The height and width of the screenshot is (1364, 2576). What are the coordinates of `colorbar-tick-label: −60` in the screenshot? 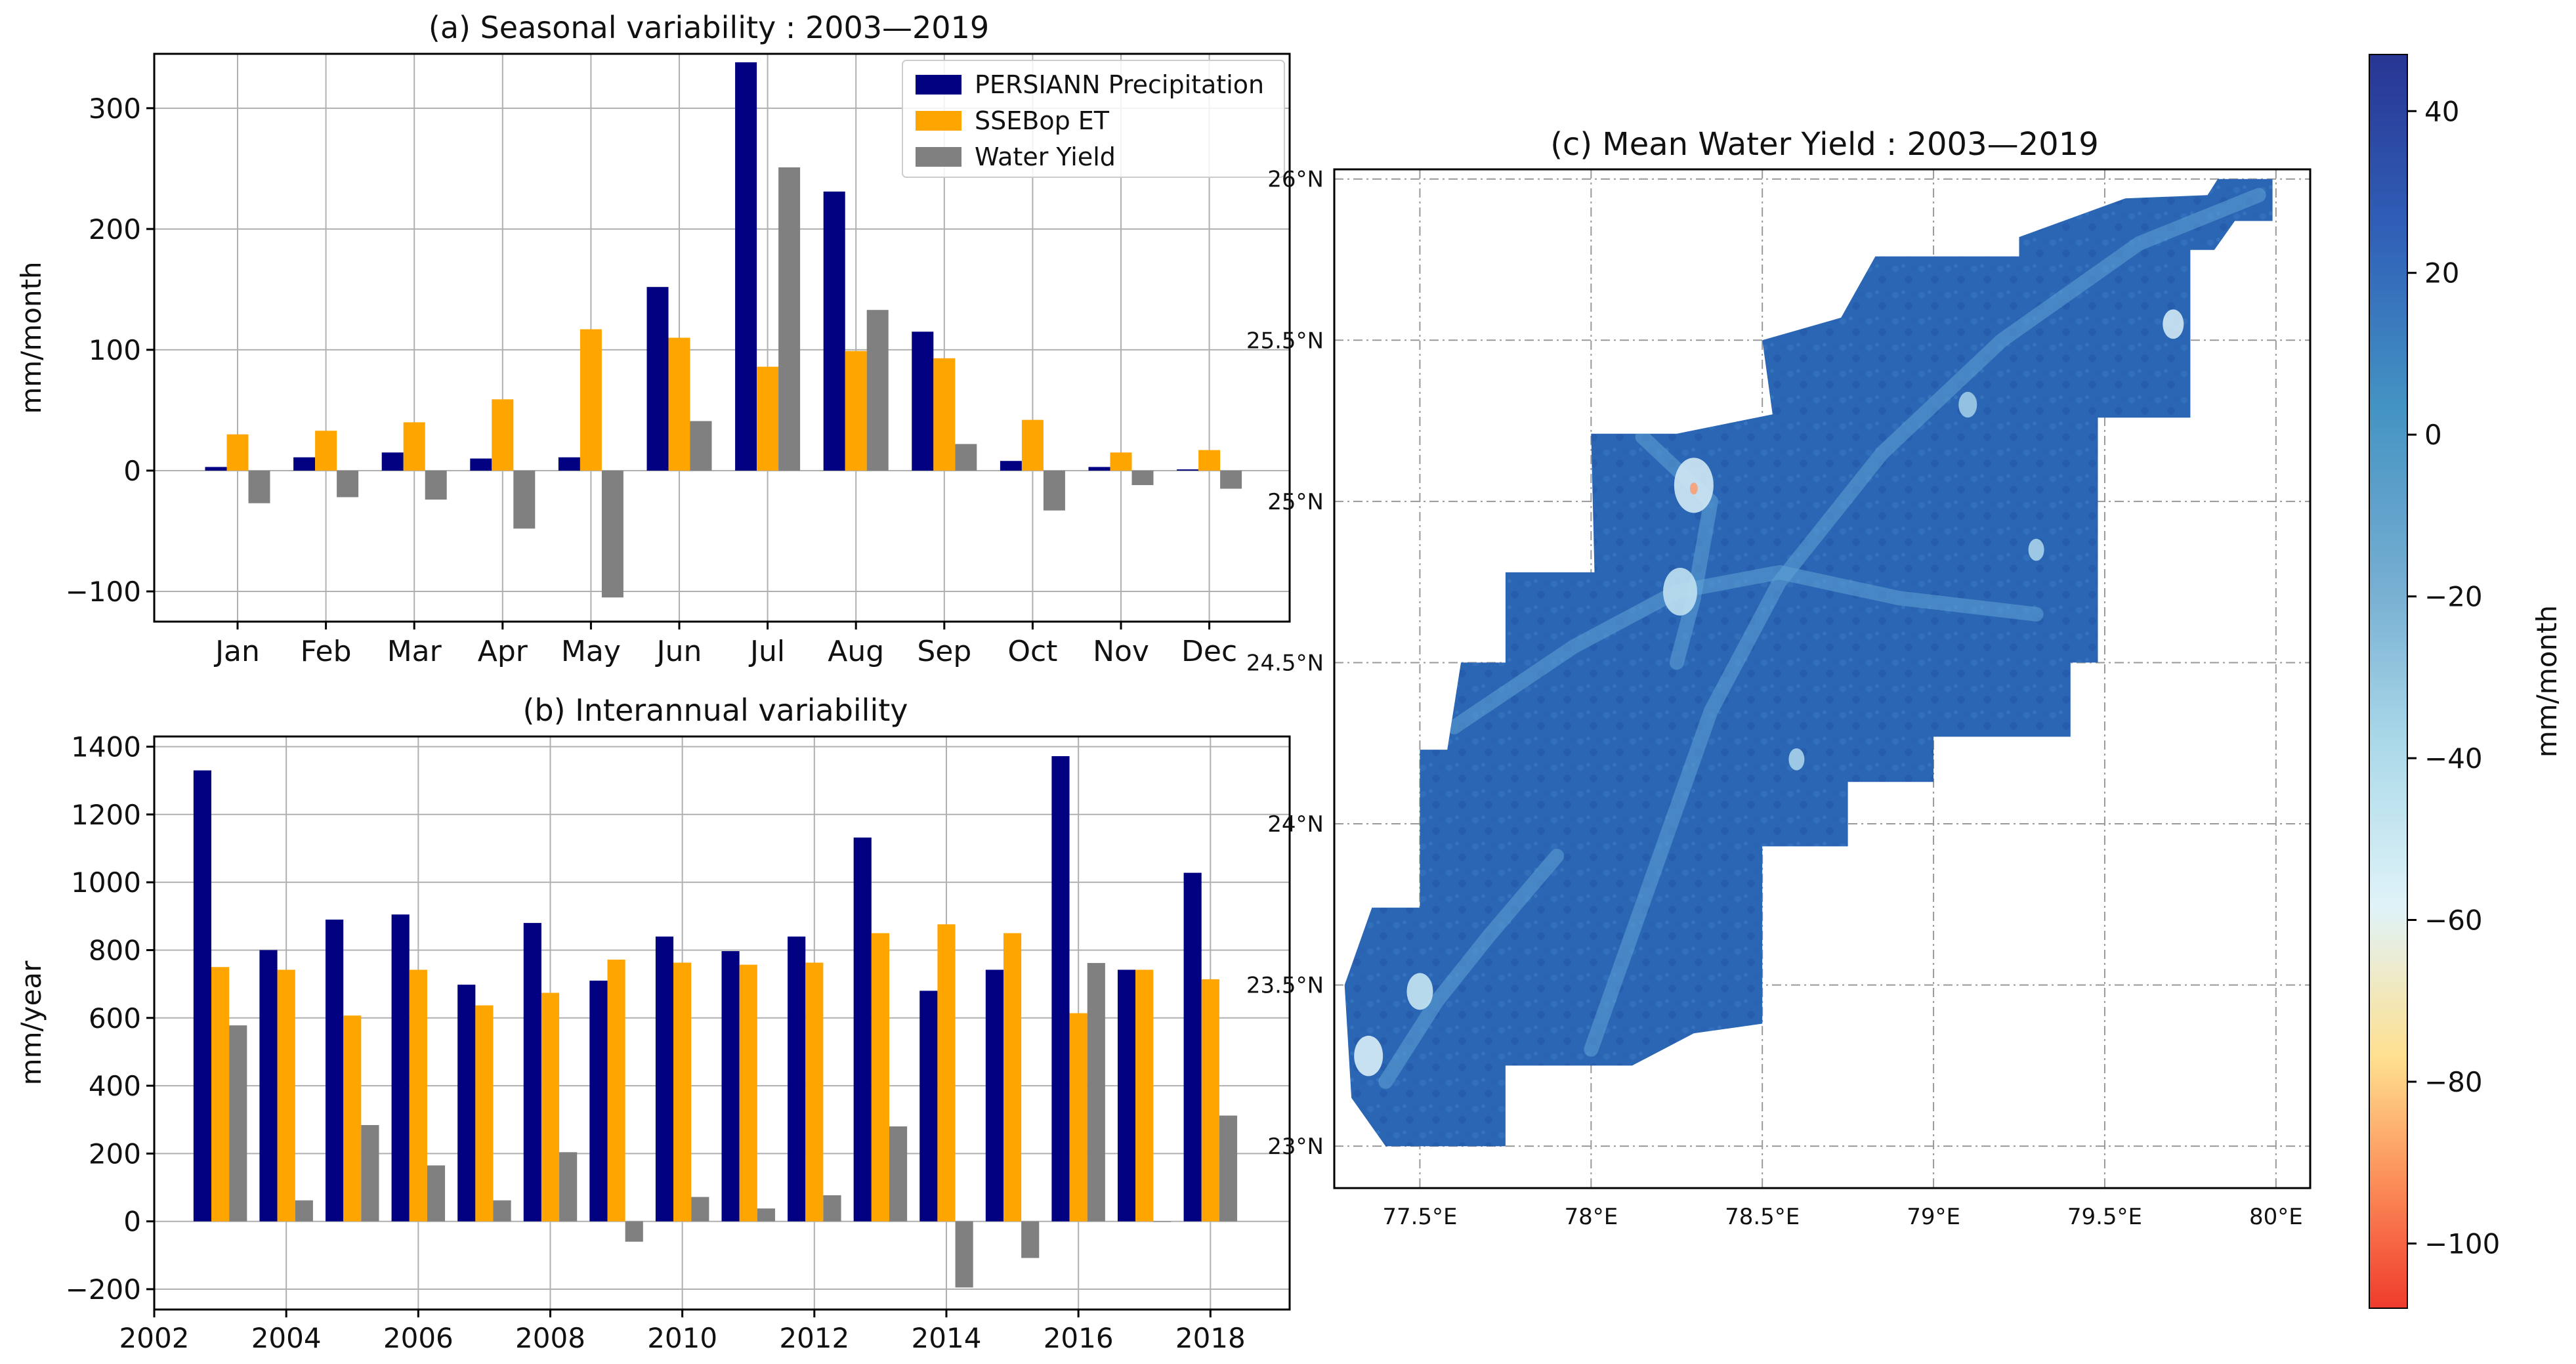 It's located at (2453, 921).